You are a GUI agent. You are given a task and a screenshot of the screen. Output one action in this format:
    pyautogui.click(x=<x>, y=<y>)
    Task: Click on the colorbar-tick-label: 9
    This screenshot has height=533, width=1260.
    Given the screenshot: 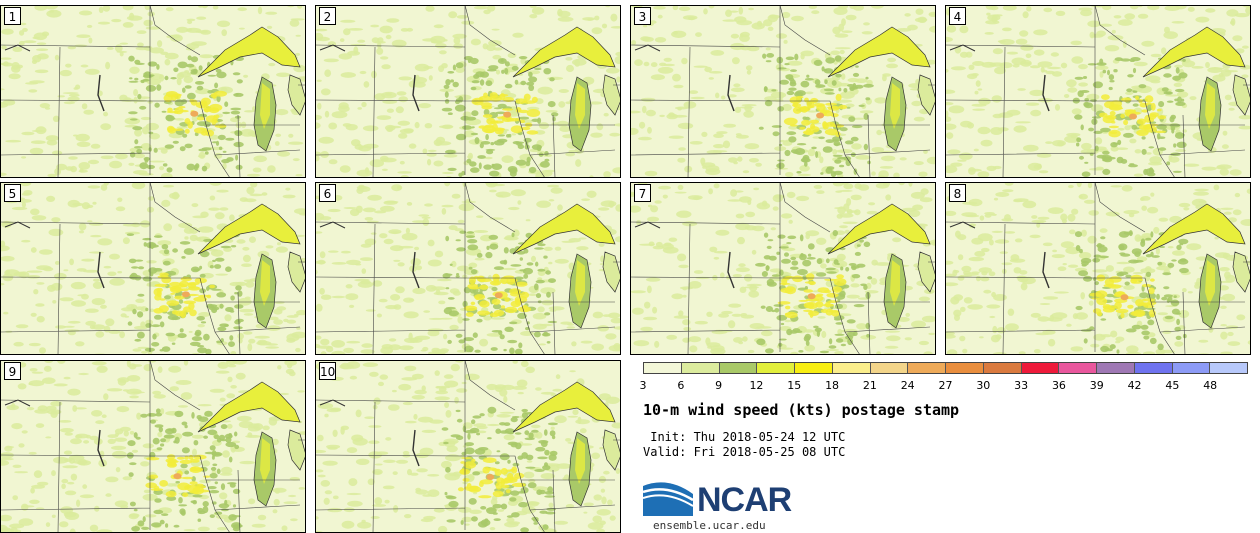 What is the action you would take?
    pyautogui.click(x=719, y=385)
    